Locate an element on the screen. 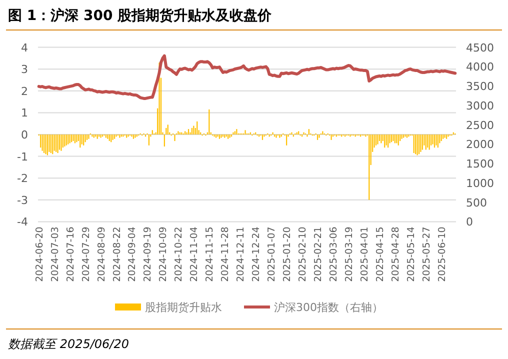  x-tick-label: 2024-07-16 is located at coordinates (70, 254).